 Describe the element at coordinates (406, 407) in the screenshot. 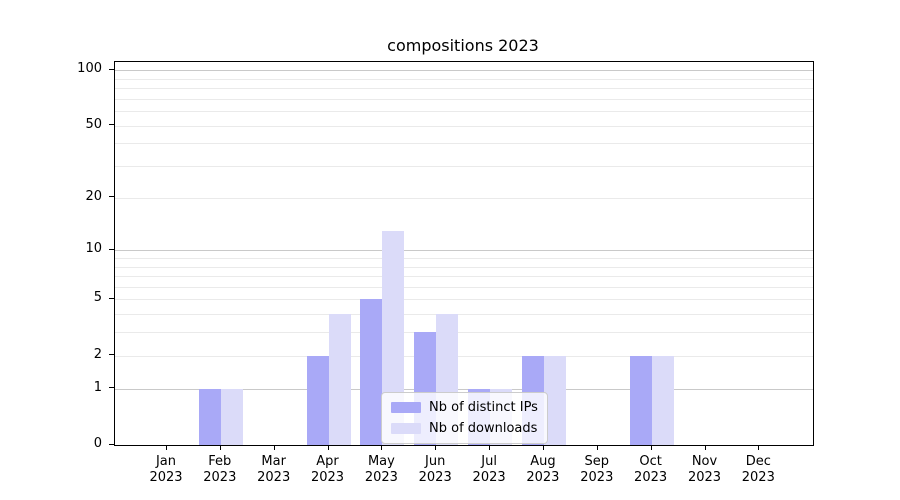

I see `legend-swatch-distinct-ips` at that location.